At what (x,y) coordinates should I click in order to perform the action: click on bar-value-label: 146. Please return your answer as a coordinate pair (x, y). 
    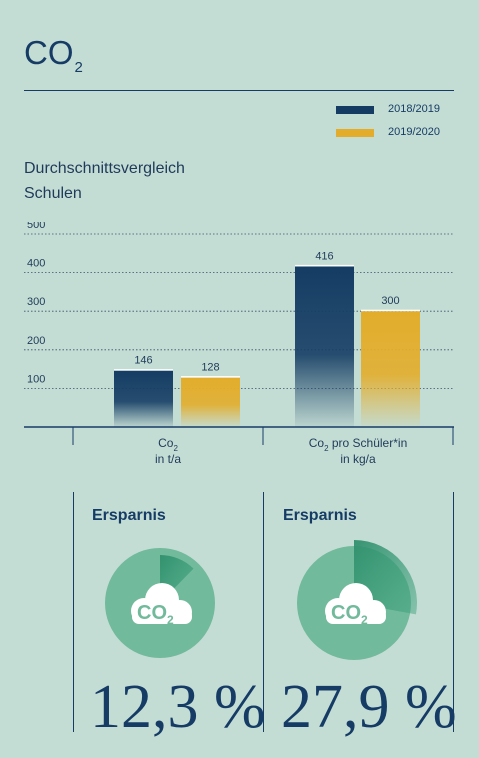
    Looking at the image, I should click on (143, 361).